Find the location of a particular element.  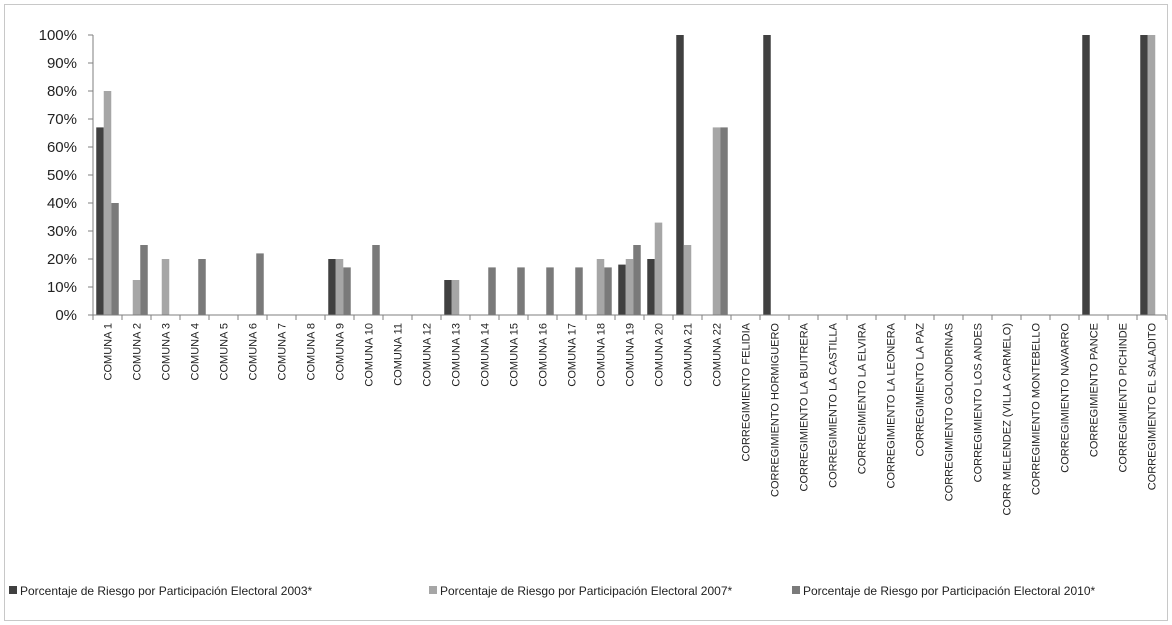

y-tick-label: 30% is located at coordinates (62, 231).